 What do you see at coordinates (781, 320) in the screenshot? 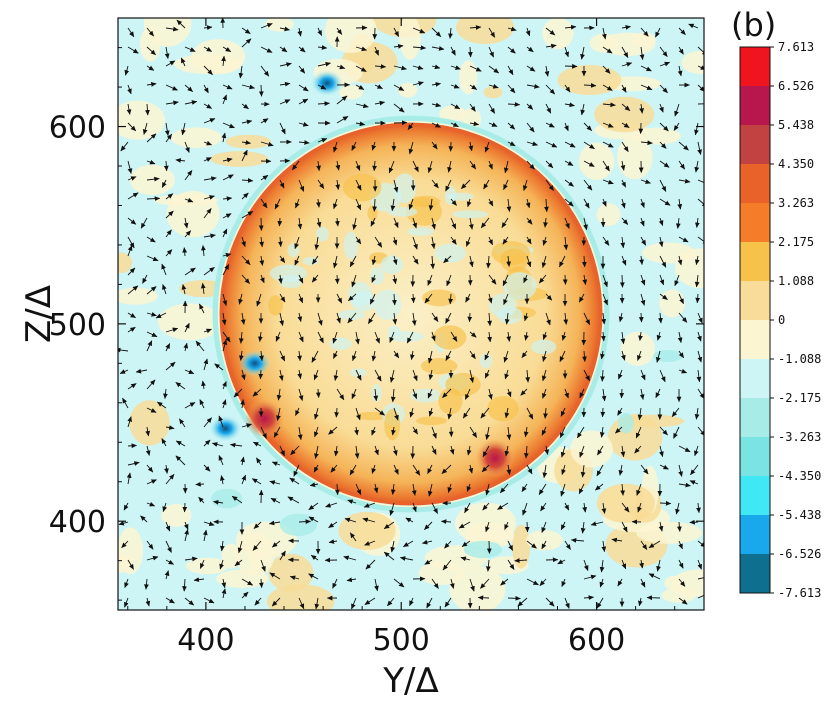
I see `colorbar-label: 0` at bounding box center [781, 320].